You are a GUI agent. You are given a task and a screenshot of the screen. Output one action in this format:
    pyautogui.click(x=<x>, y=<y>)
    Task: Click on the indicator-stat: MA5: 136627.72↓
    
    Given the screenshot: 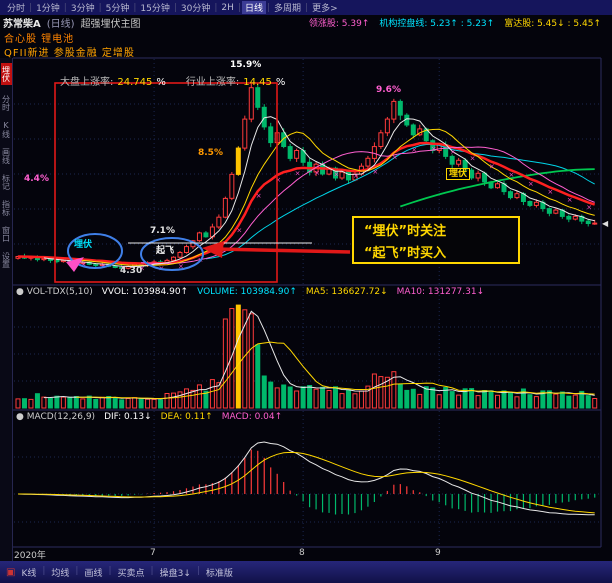 What is the action you would take?
    pyautogui.click(x=346, y=292)
    